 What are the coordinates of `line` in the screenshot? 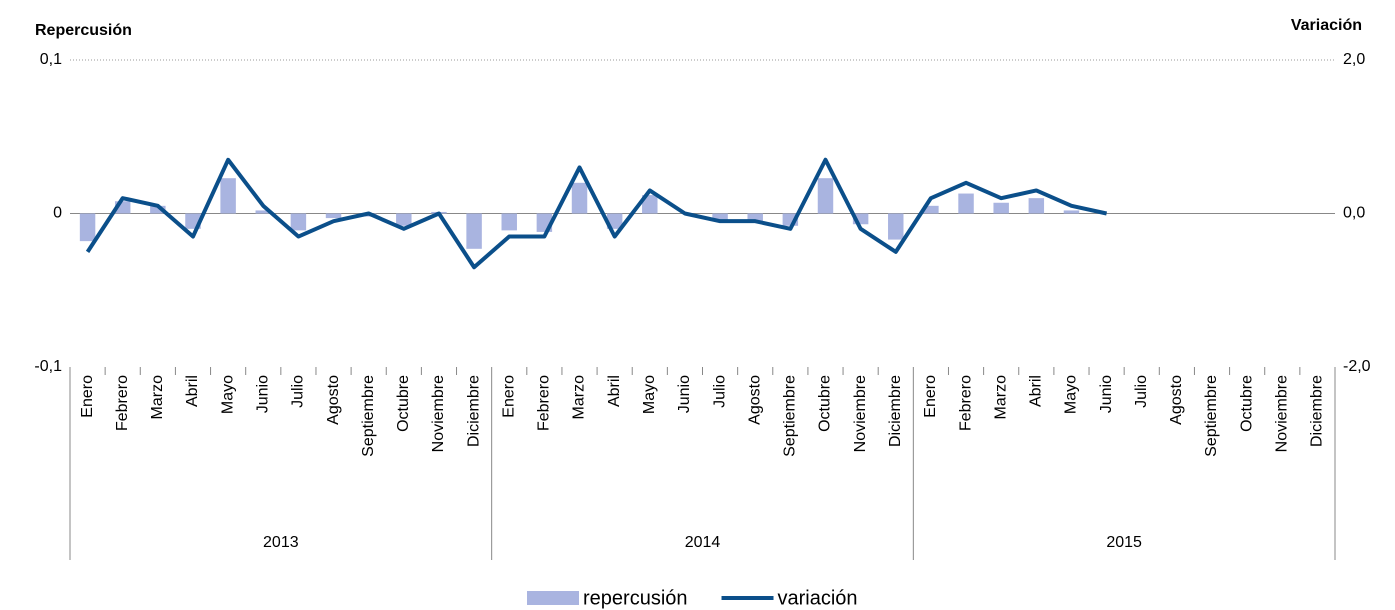 It's located at (596, 213).